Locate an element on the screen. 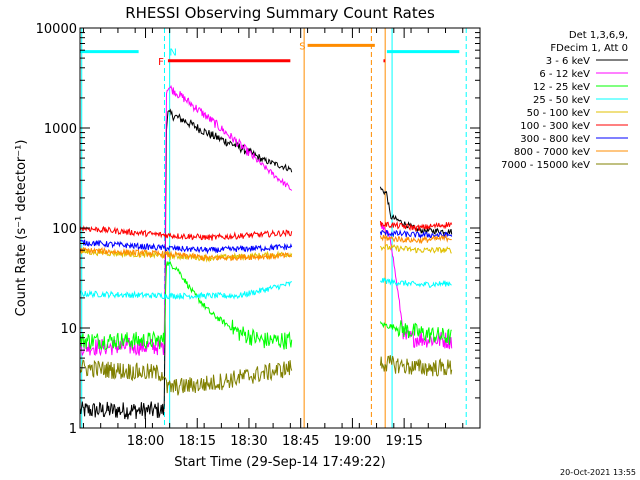  chart-title: RHESSI Observing Summary Count Rates is located at coordinates (280, 13).